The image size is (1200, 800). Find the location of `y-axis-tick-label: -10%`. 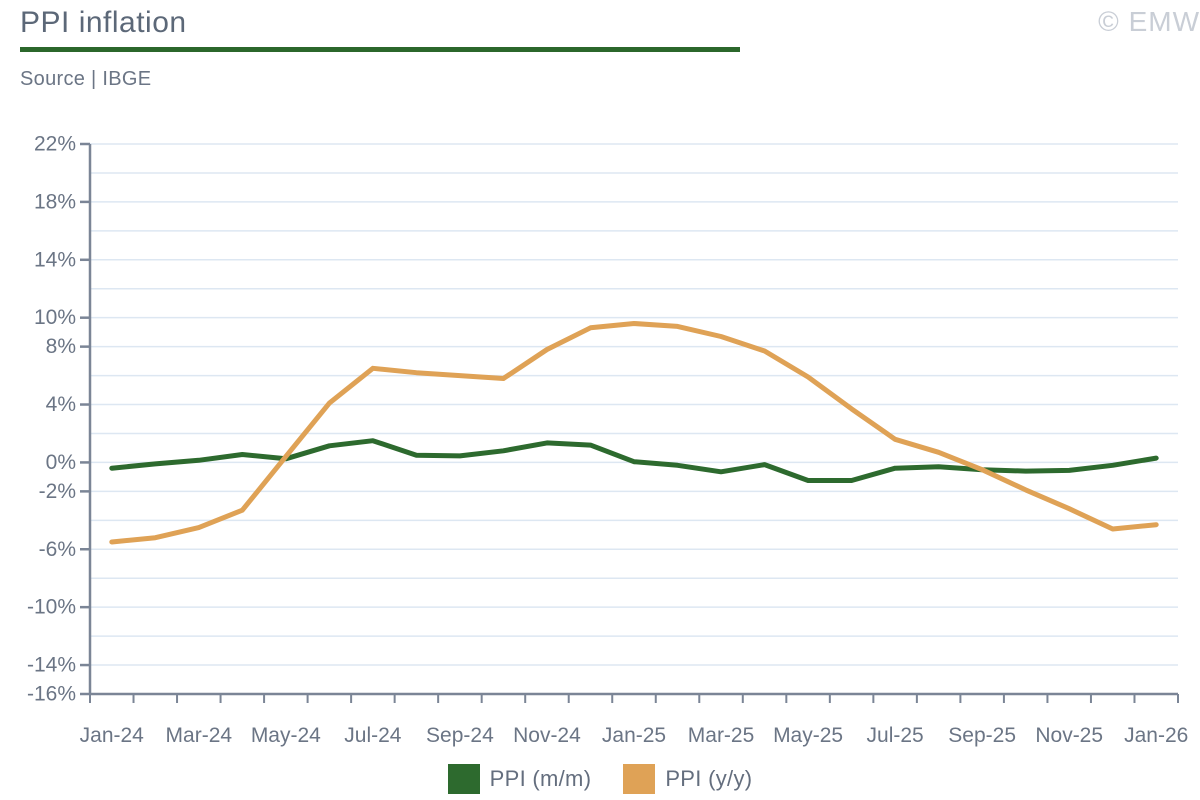

y-axis-tick-label: -10% is located at coordinates (51, 607).